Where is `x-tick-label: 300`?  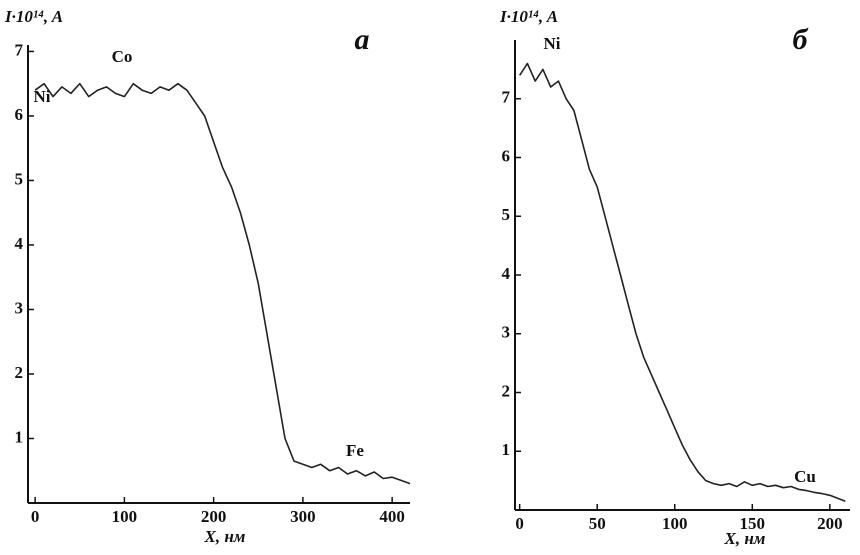 x-tick-label: 300 is located at coordinates (303, 516).